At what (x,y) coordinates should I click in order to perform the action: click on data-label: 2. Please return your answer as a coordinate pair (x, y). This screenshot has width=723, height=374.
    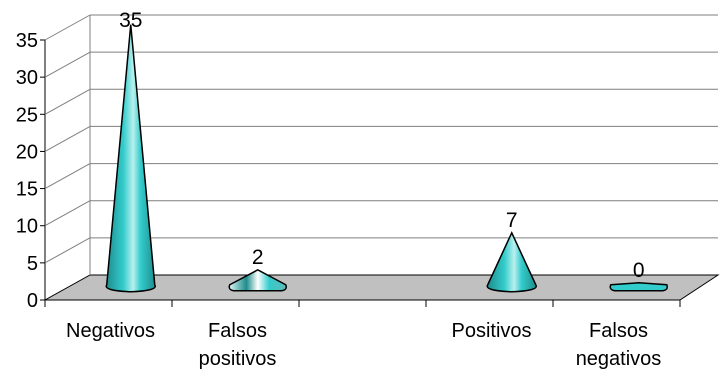
    Looking at the image, I should click on (258, 257).